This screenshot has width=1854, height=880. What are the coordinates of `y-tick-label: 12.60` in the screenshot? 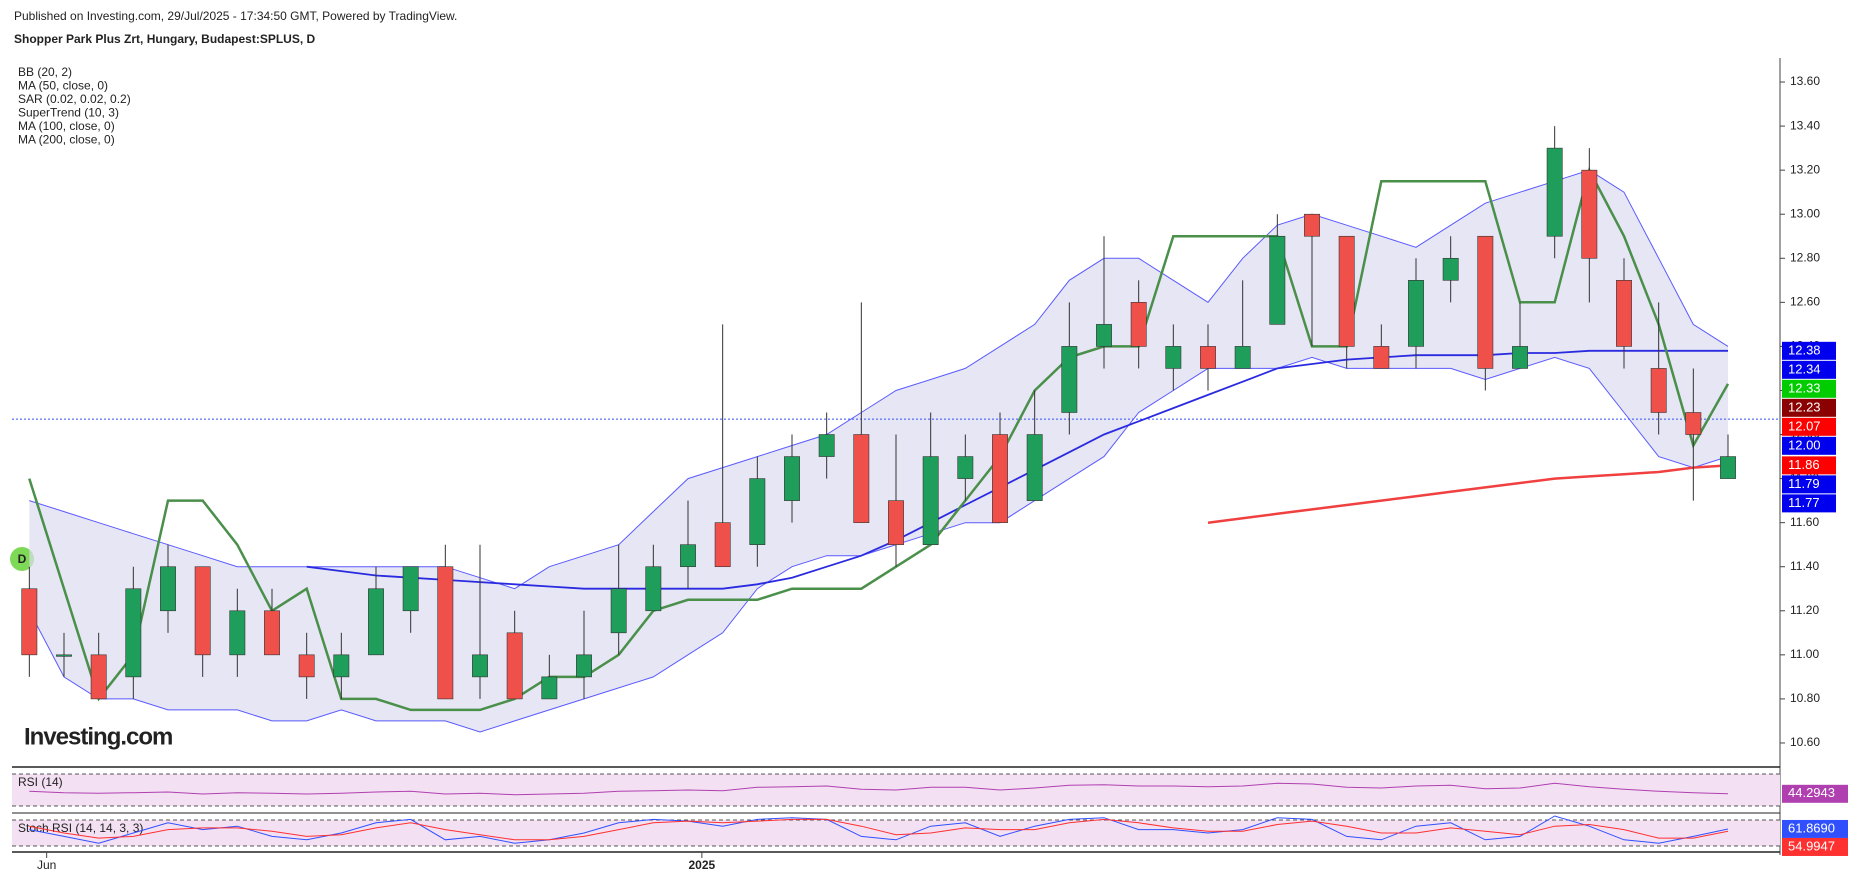 It's located at (1805, 302).